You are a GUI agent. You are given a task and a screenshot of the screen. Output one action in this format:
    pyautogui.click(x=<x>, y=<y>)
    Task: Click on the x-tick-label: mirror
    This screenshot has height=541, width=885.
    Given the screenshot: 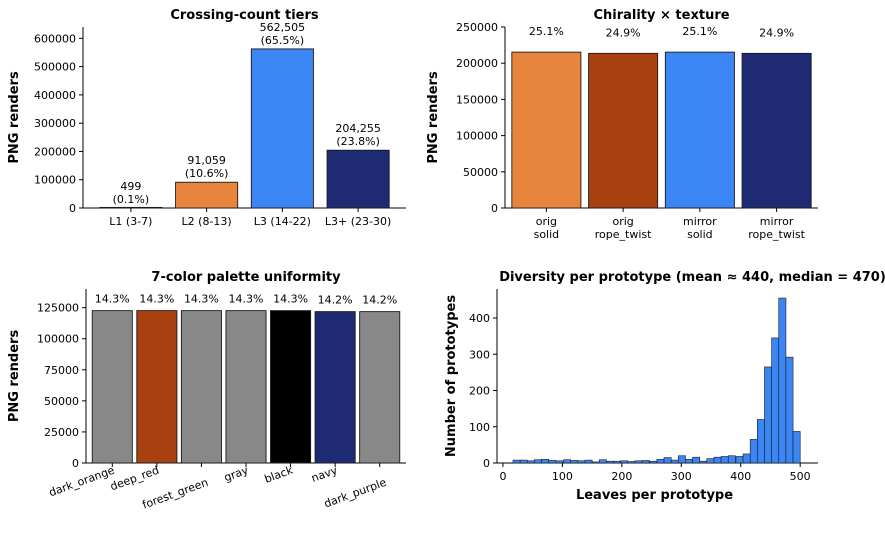 What is the action you would take?
    pyautogui.click(x=777, y=221)
    